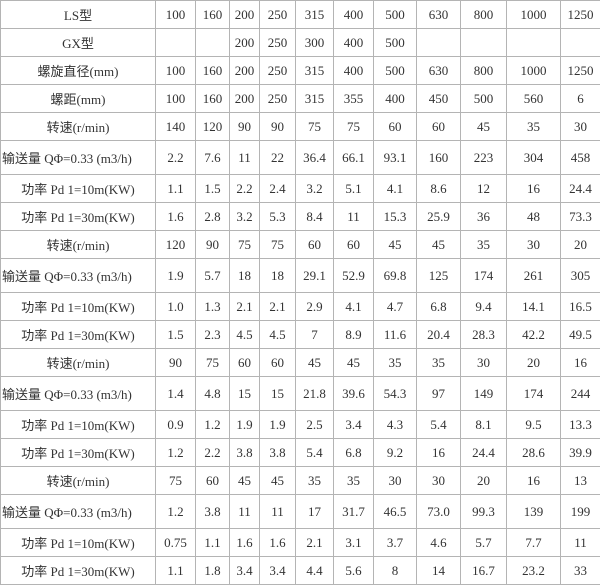 This screenshot has width=600, height=585. What do you see at coordinates (176, 425) in the screenshot?
I see `table-cell: 0.9` at bounding box center [176, 425].